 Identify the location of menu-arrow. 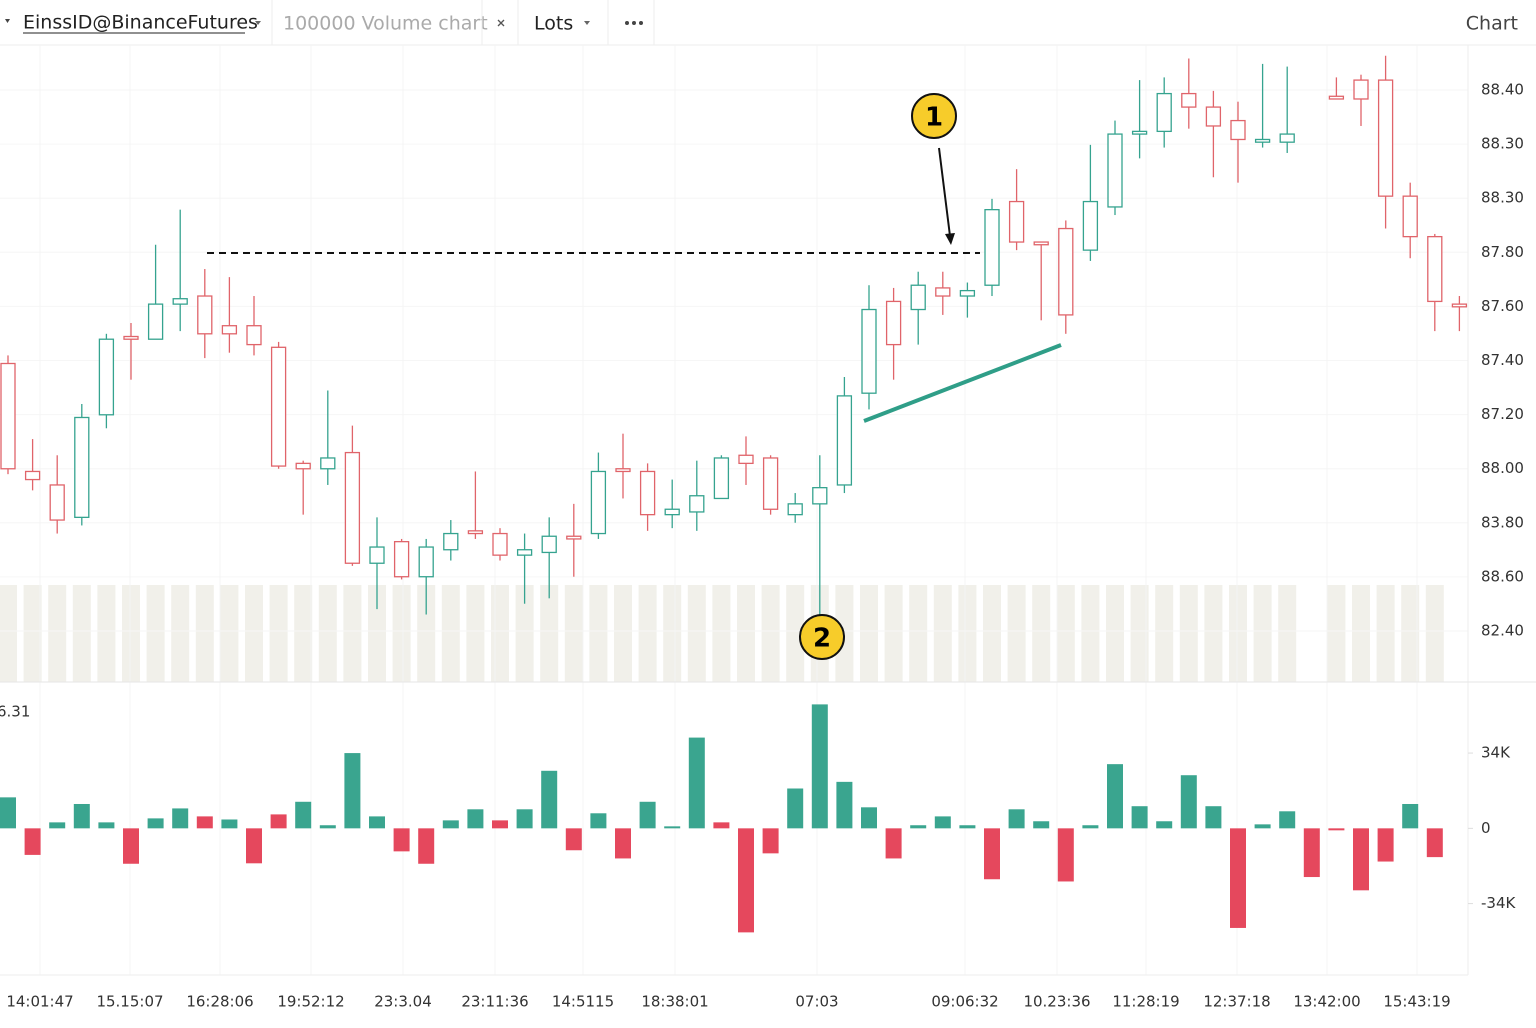
(7, 21).